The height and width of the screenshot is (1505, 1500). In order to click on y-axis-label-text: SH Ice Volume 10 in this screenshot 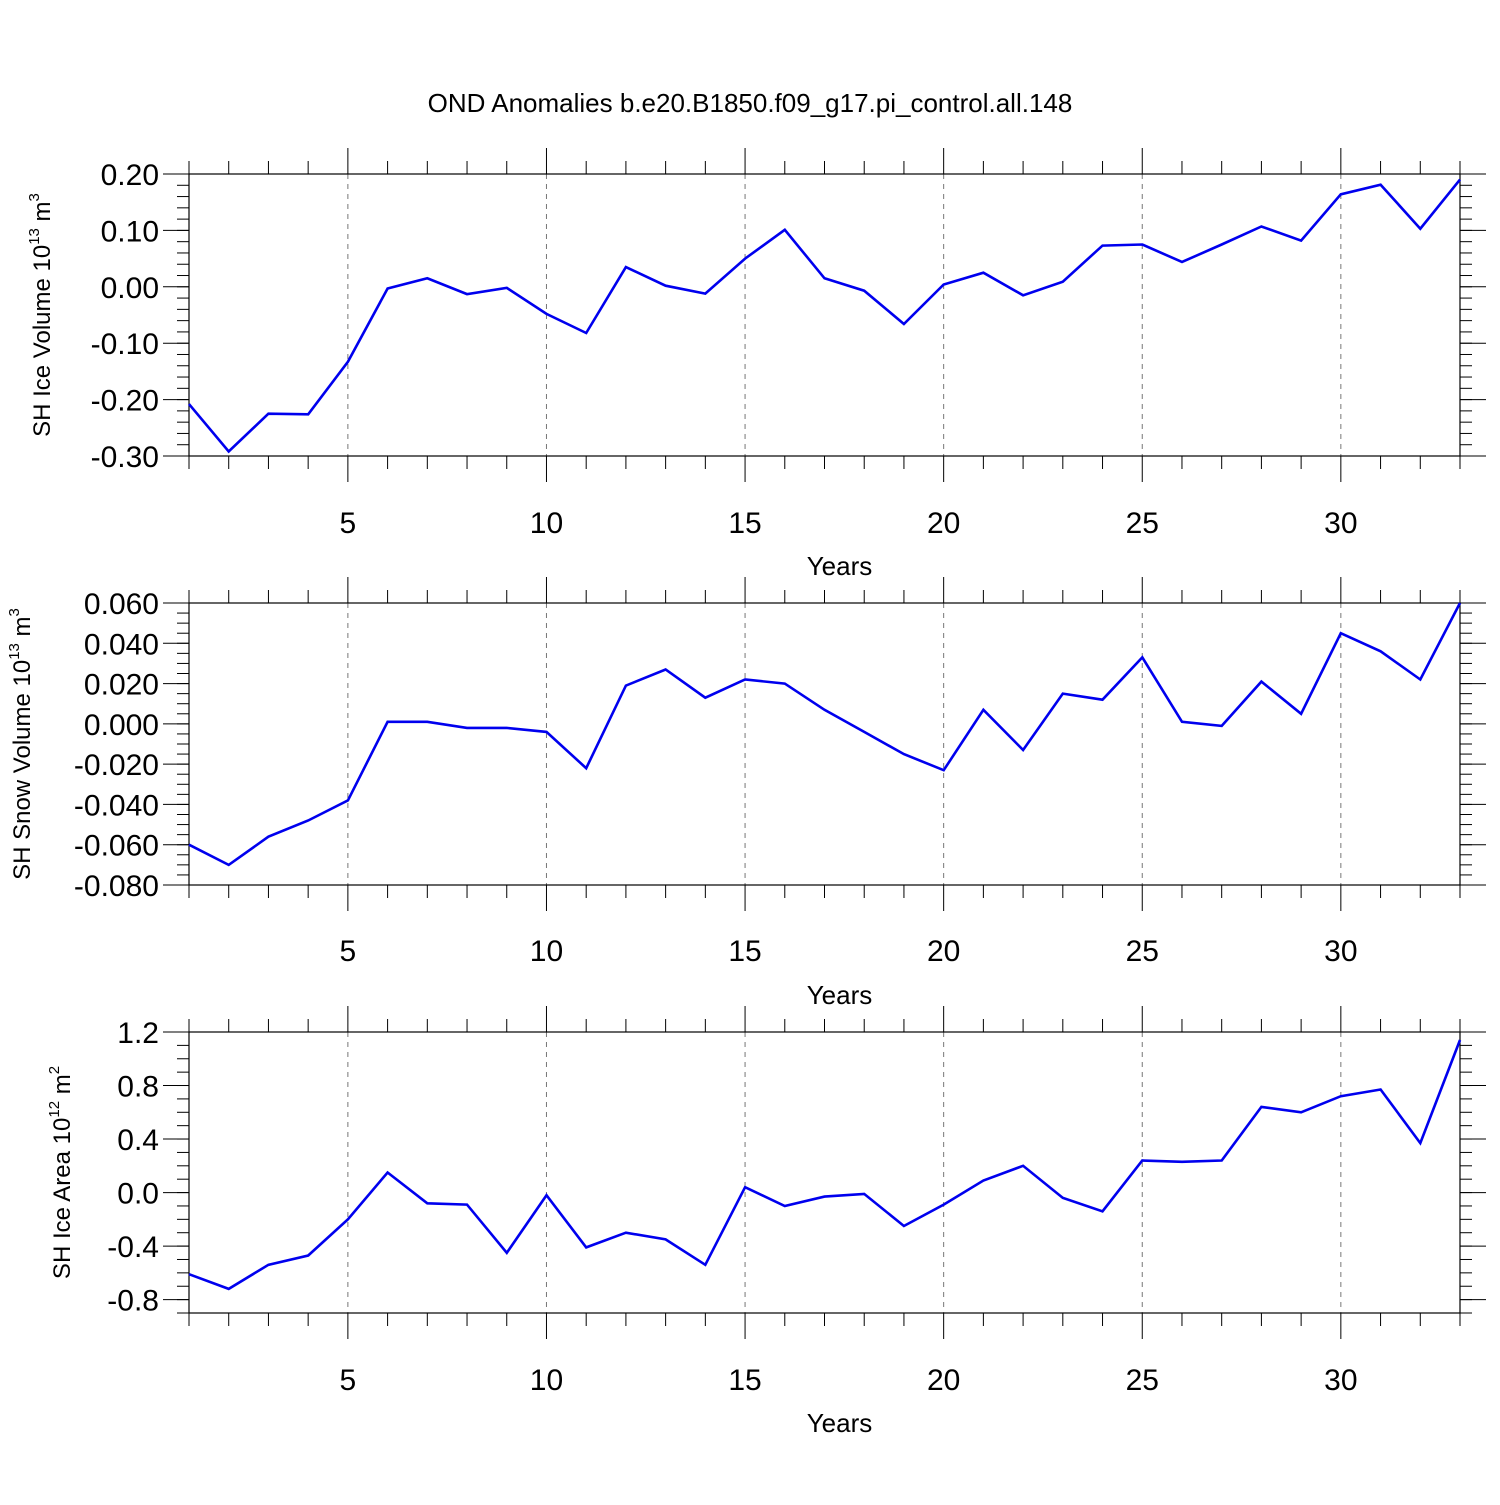, I will do `click(42, 341)`.